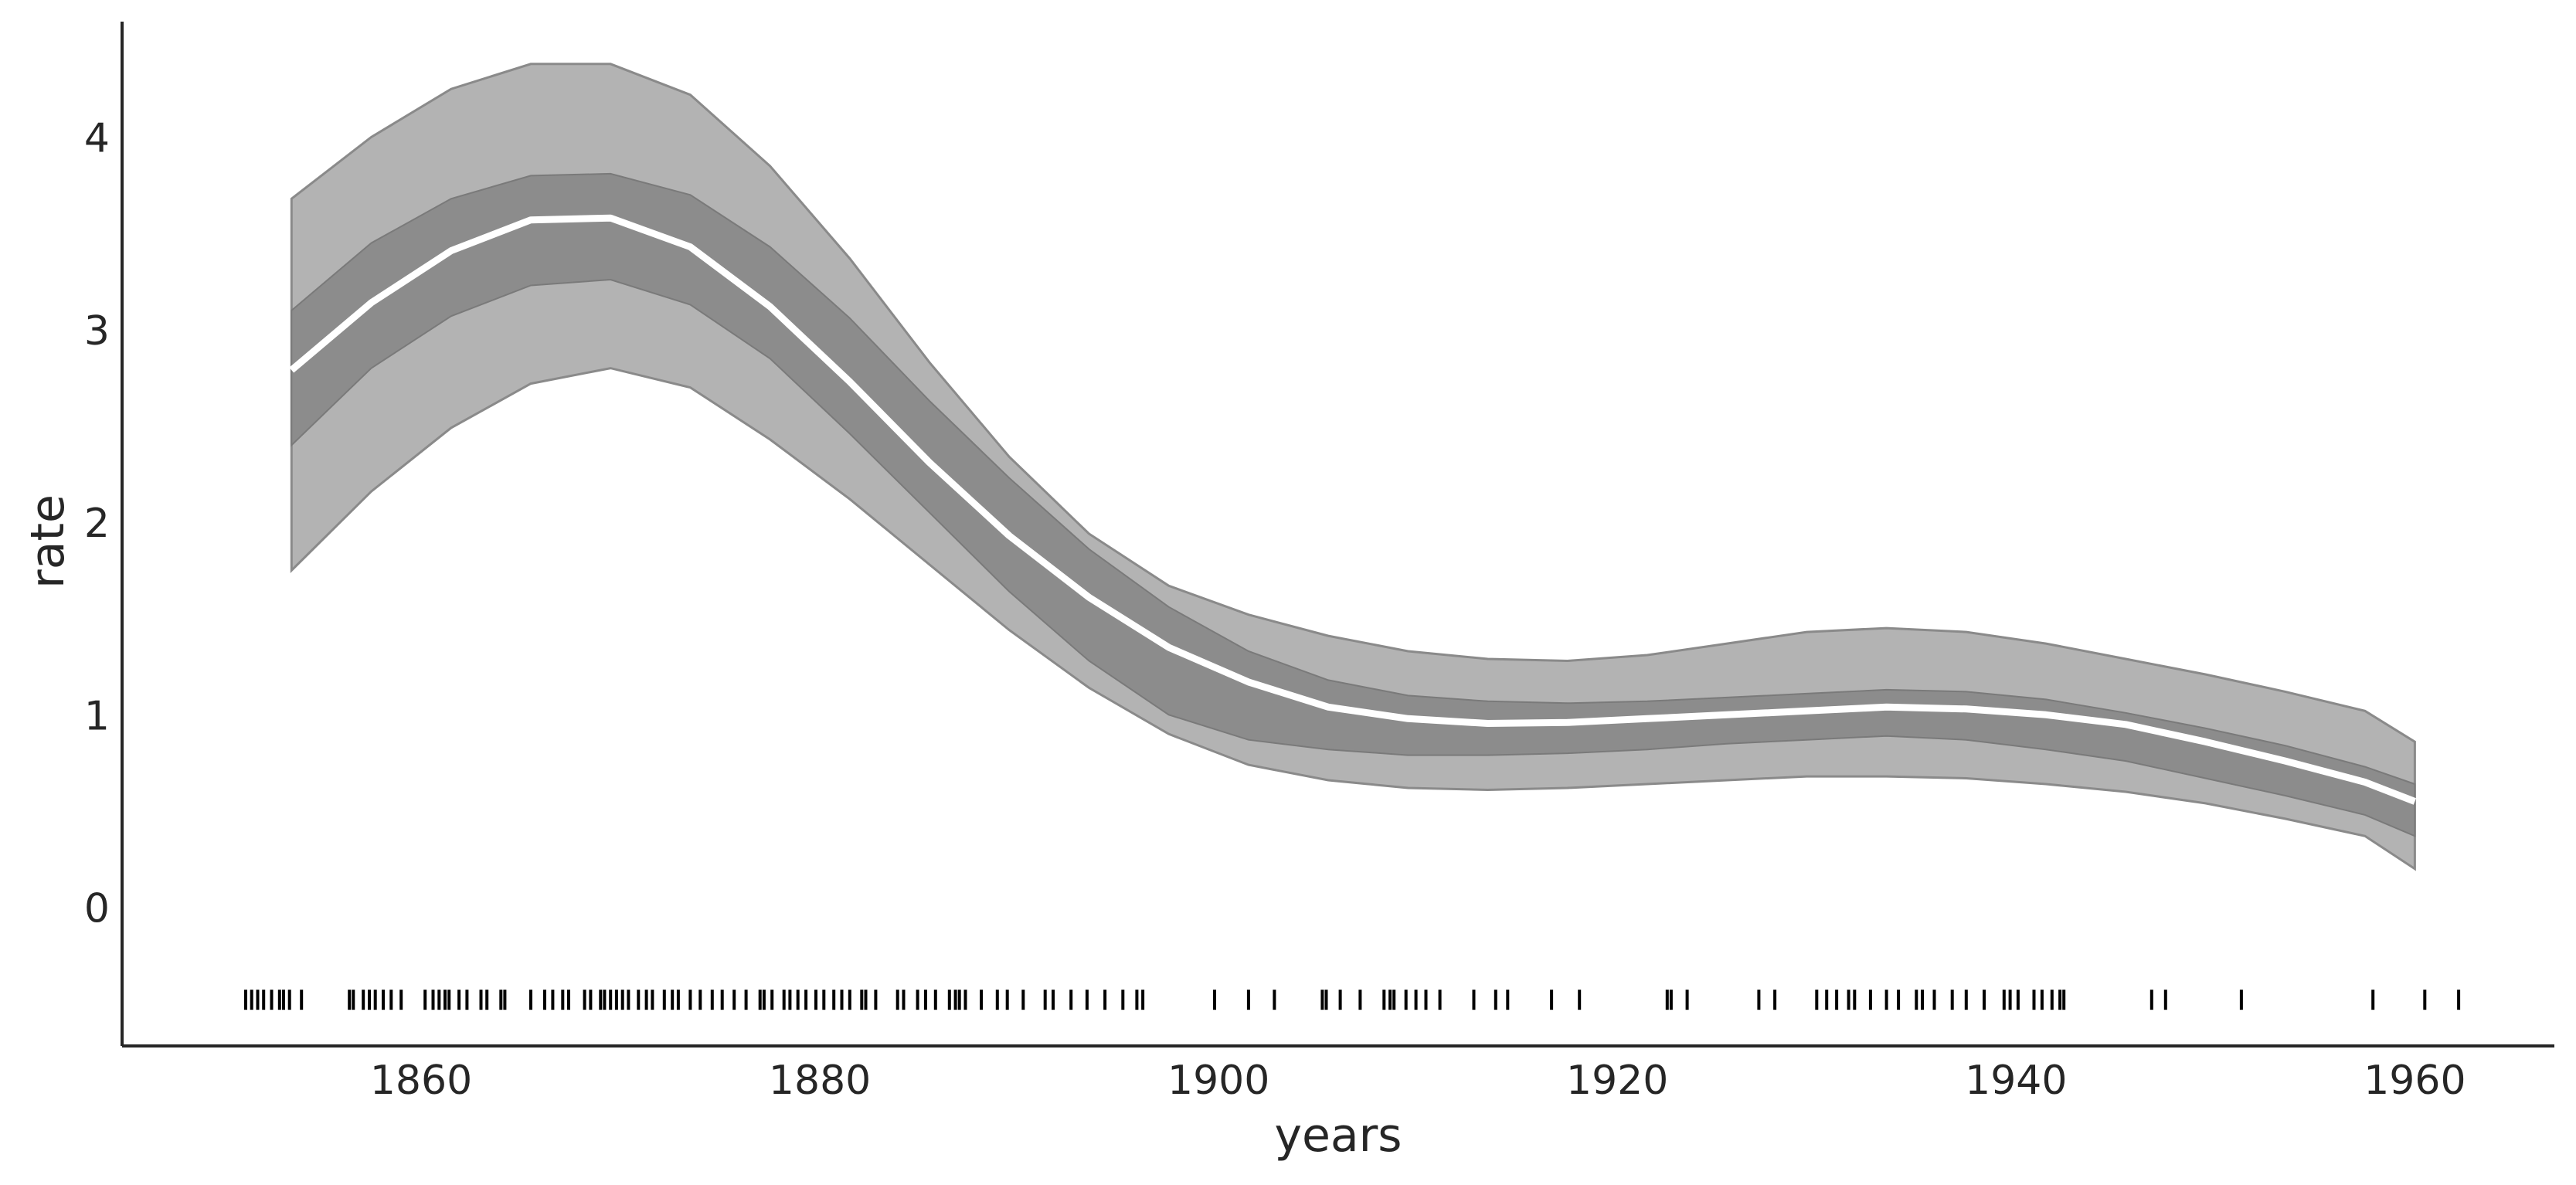 This screenshot has height=1185, width=2576. Describe the element at coordinates (48, 541) in the screenshot. I see `y-axis-label: rate` at that location.